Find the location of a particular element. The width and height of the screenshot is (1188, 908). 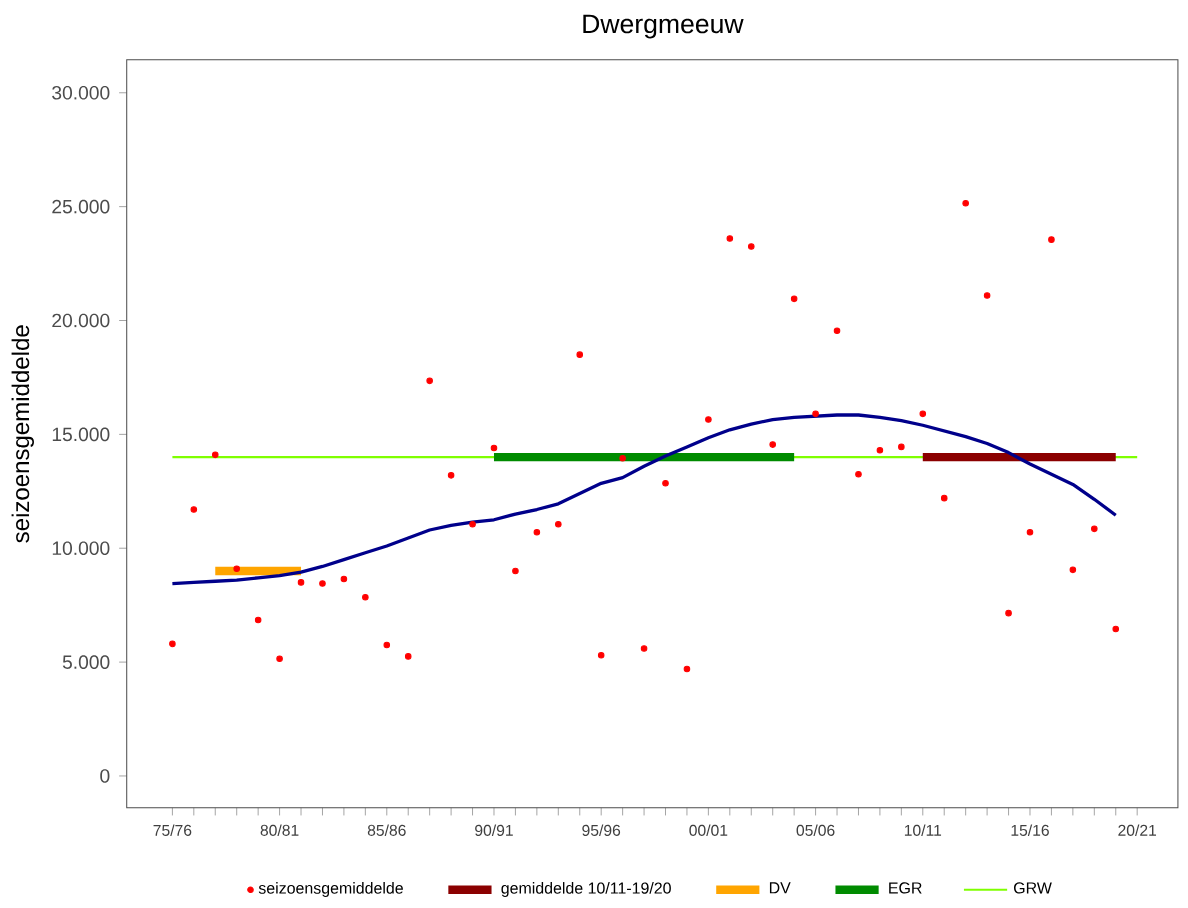

legend-label: seizoensgemiddelde is located at coordinates (330, 890).